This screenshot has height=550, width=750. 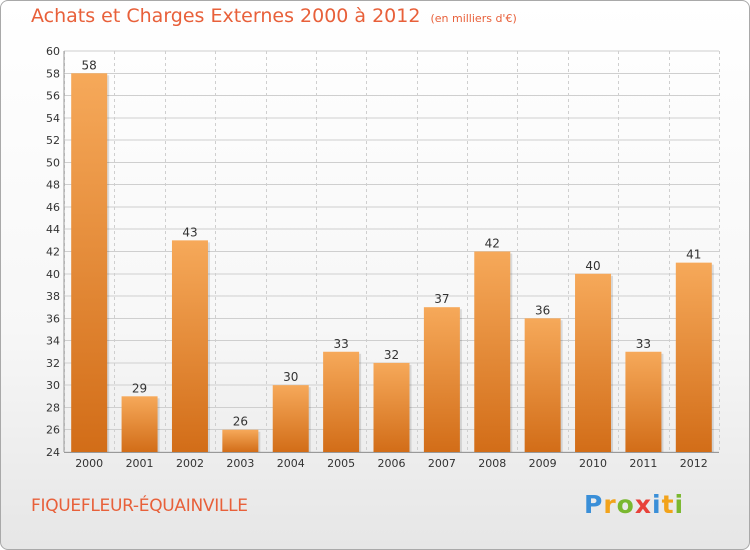 What do you see at coordinates (139, 388) in the screenshot?
I see `value-label: 29` at bounding box center [139, 388].